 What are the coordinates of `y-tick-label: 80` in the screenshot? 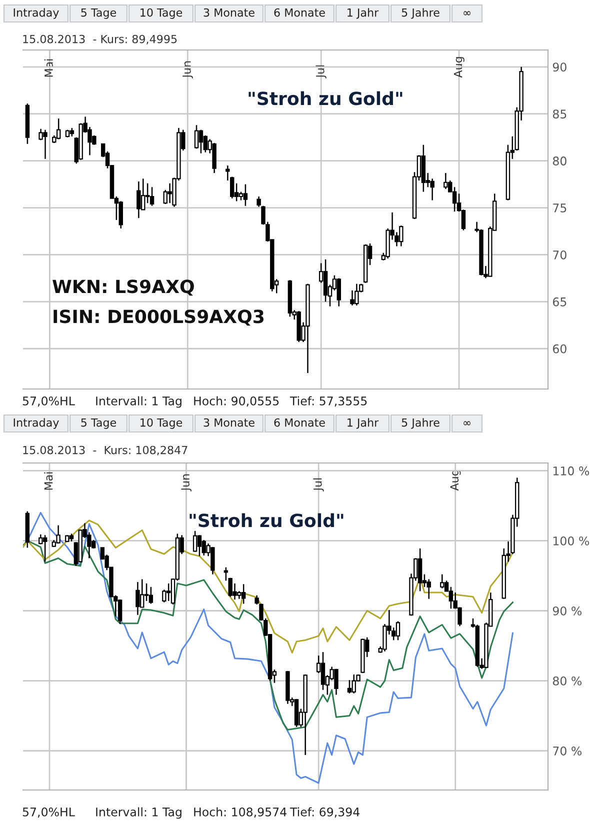 It's located at (559, 161).